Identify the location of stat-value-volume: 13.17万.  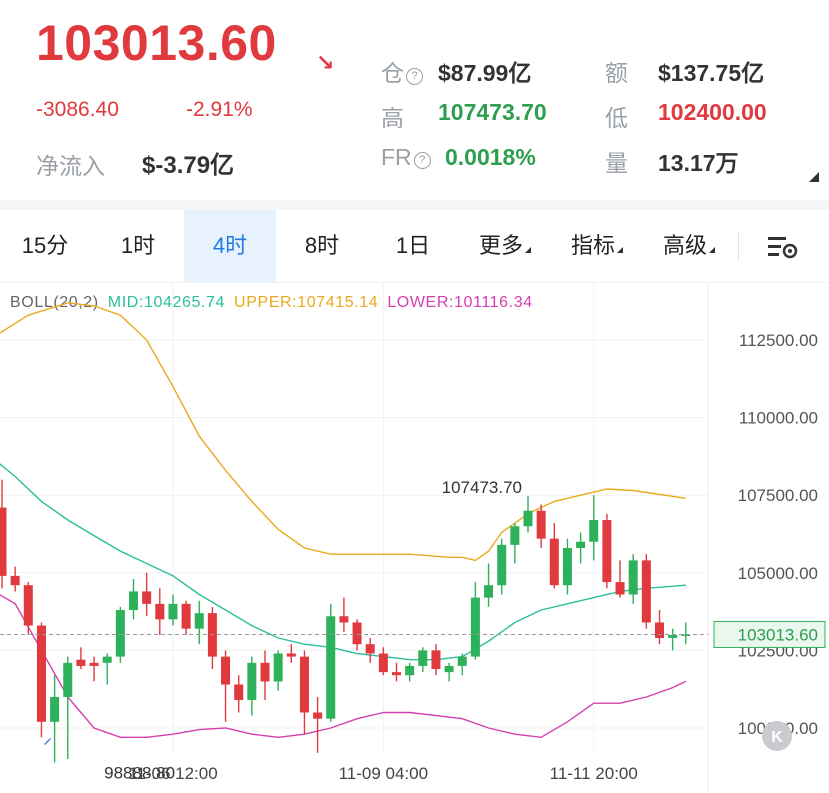
(698, 163).